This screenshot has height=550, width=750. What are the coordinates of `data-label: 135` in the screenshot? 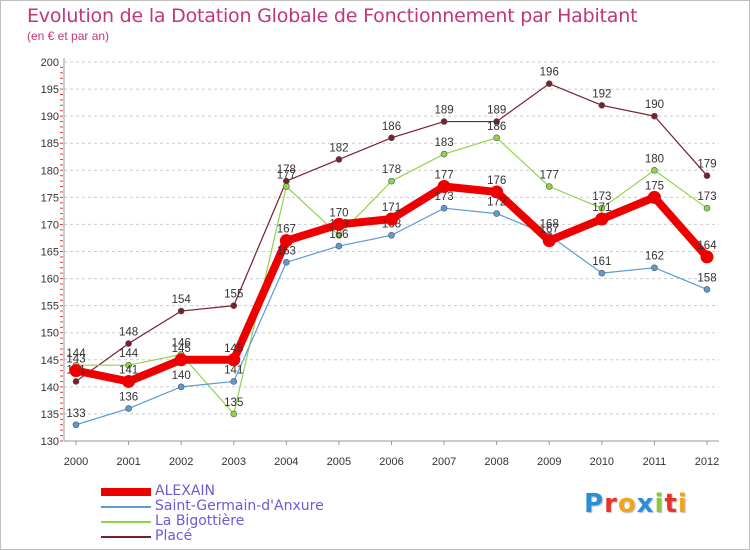 It's located at (233, 403).